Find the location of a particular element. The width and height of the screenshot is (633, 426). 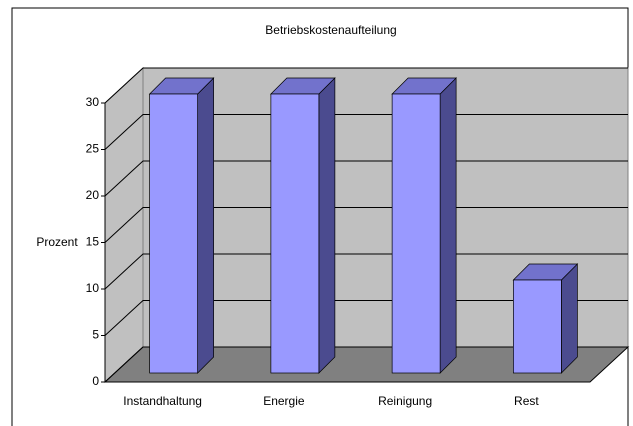

y-tick-label: 15 is located at coordinates (93, 242).